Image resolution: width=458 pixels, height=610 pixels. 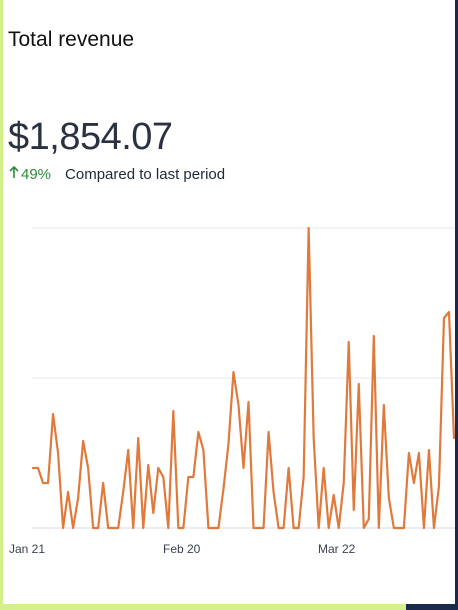 What do you see at coordinates (182, 549) in the screenshot?
I see `x-tick-label: Feb 20` at bounding box center [182, 549].